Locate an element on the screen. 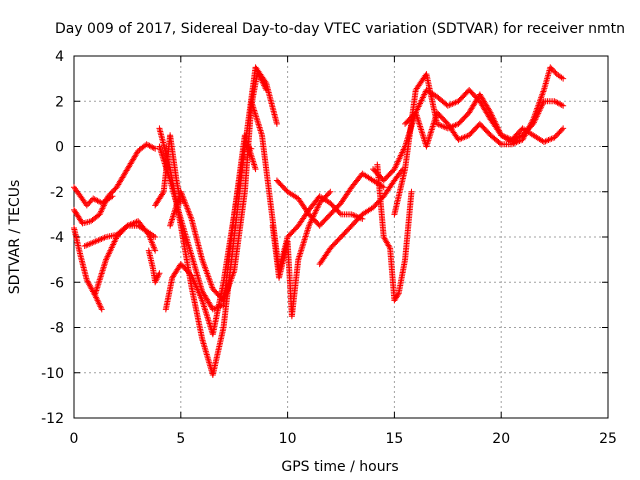 This screenshot has width=640, height=480. y-tick-label: -6 is located at coordinates (57, 283).